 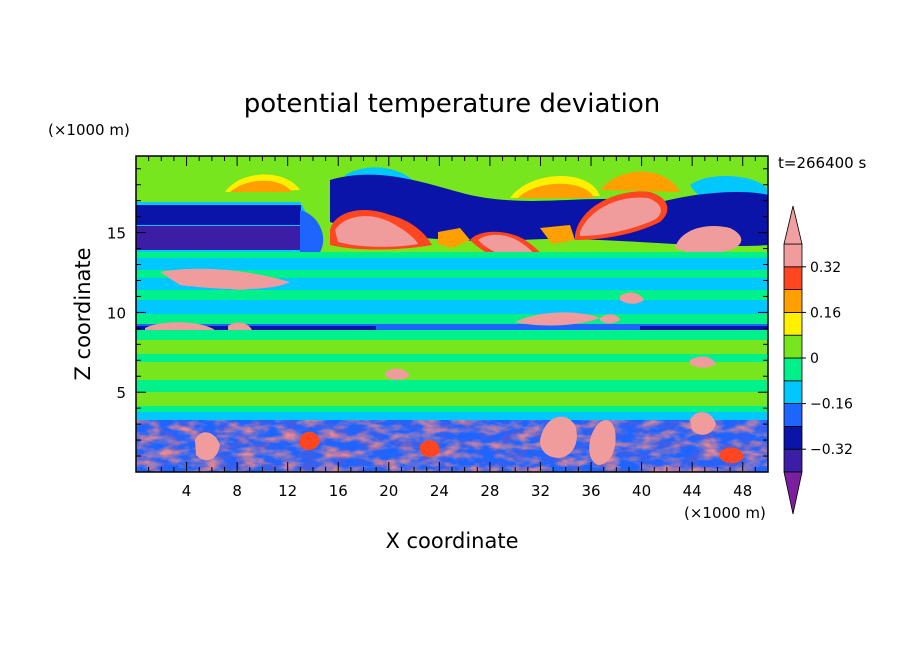 I want to click on colorbar-tick-label: 0, so click(x=814, y=359).